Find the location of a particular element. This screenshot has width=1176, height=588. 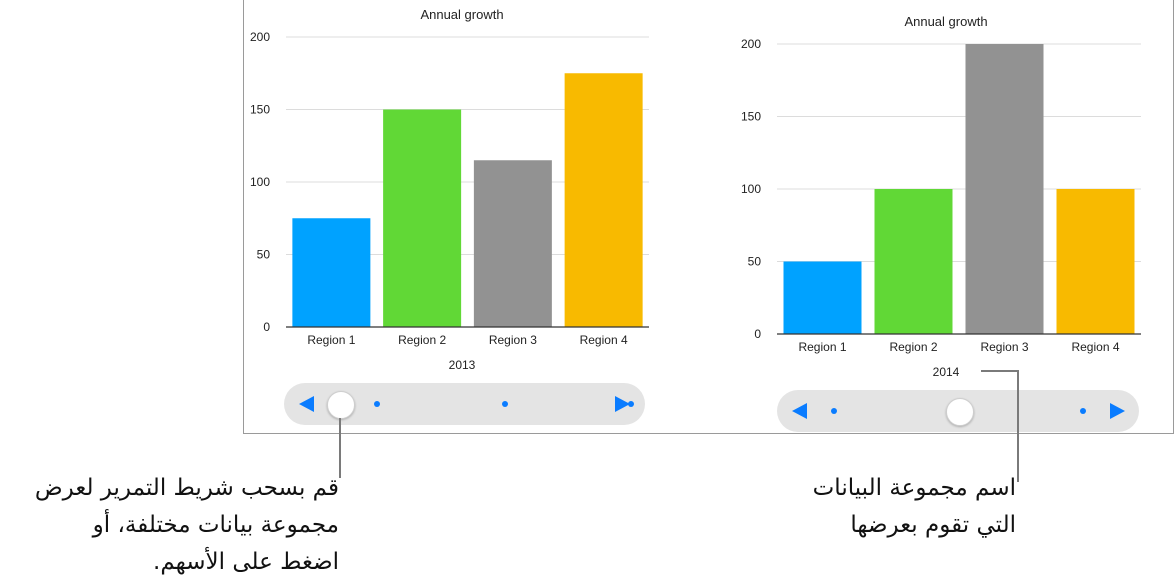

leader-line-slider is located at coordinates (340, 448).